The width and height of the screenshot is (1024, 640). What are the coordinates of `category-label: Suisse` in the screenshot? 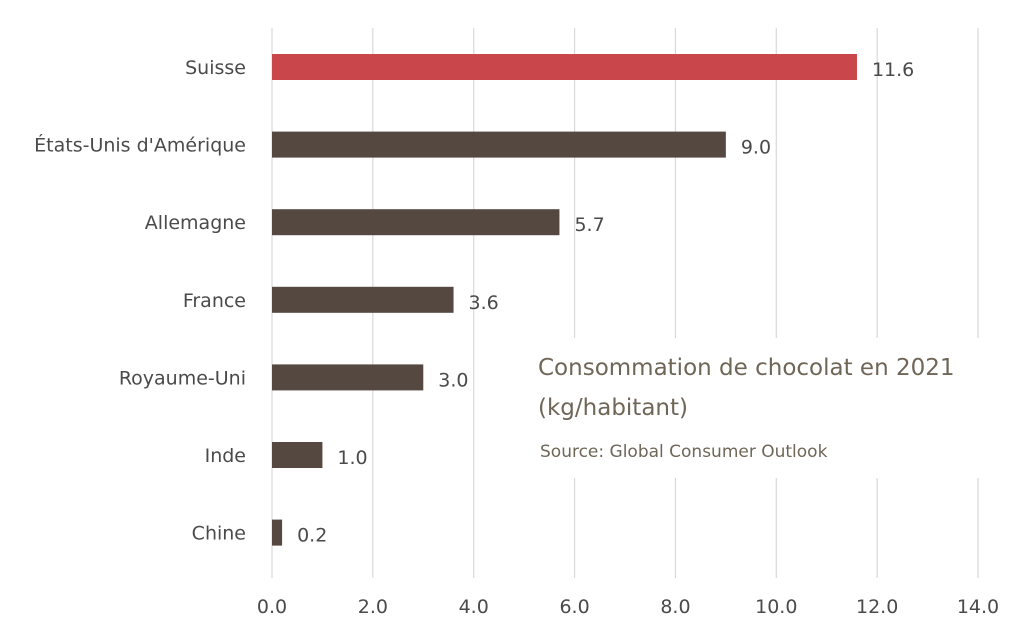 It's located at (215, 68).